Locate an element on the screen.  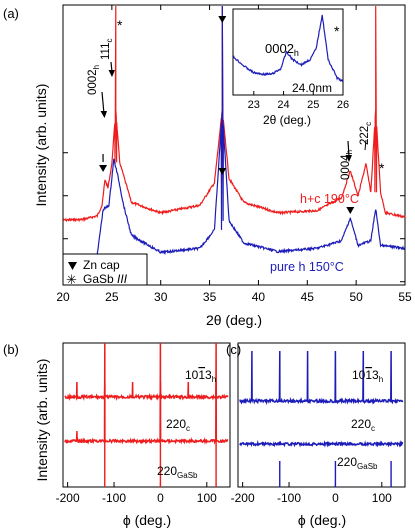
star-a-1: * is located at coordinates (120, 25).